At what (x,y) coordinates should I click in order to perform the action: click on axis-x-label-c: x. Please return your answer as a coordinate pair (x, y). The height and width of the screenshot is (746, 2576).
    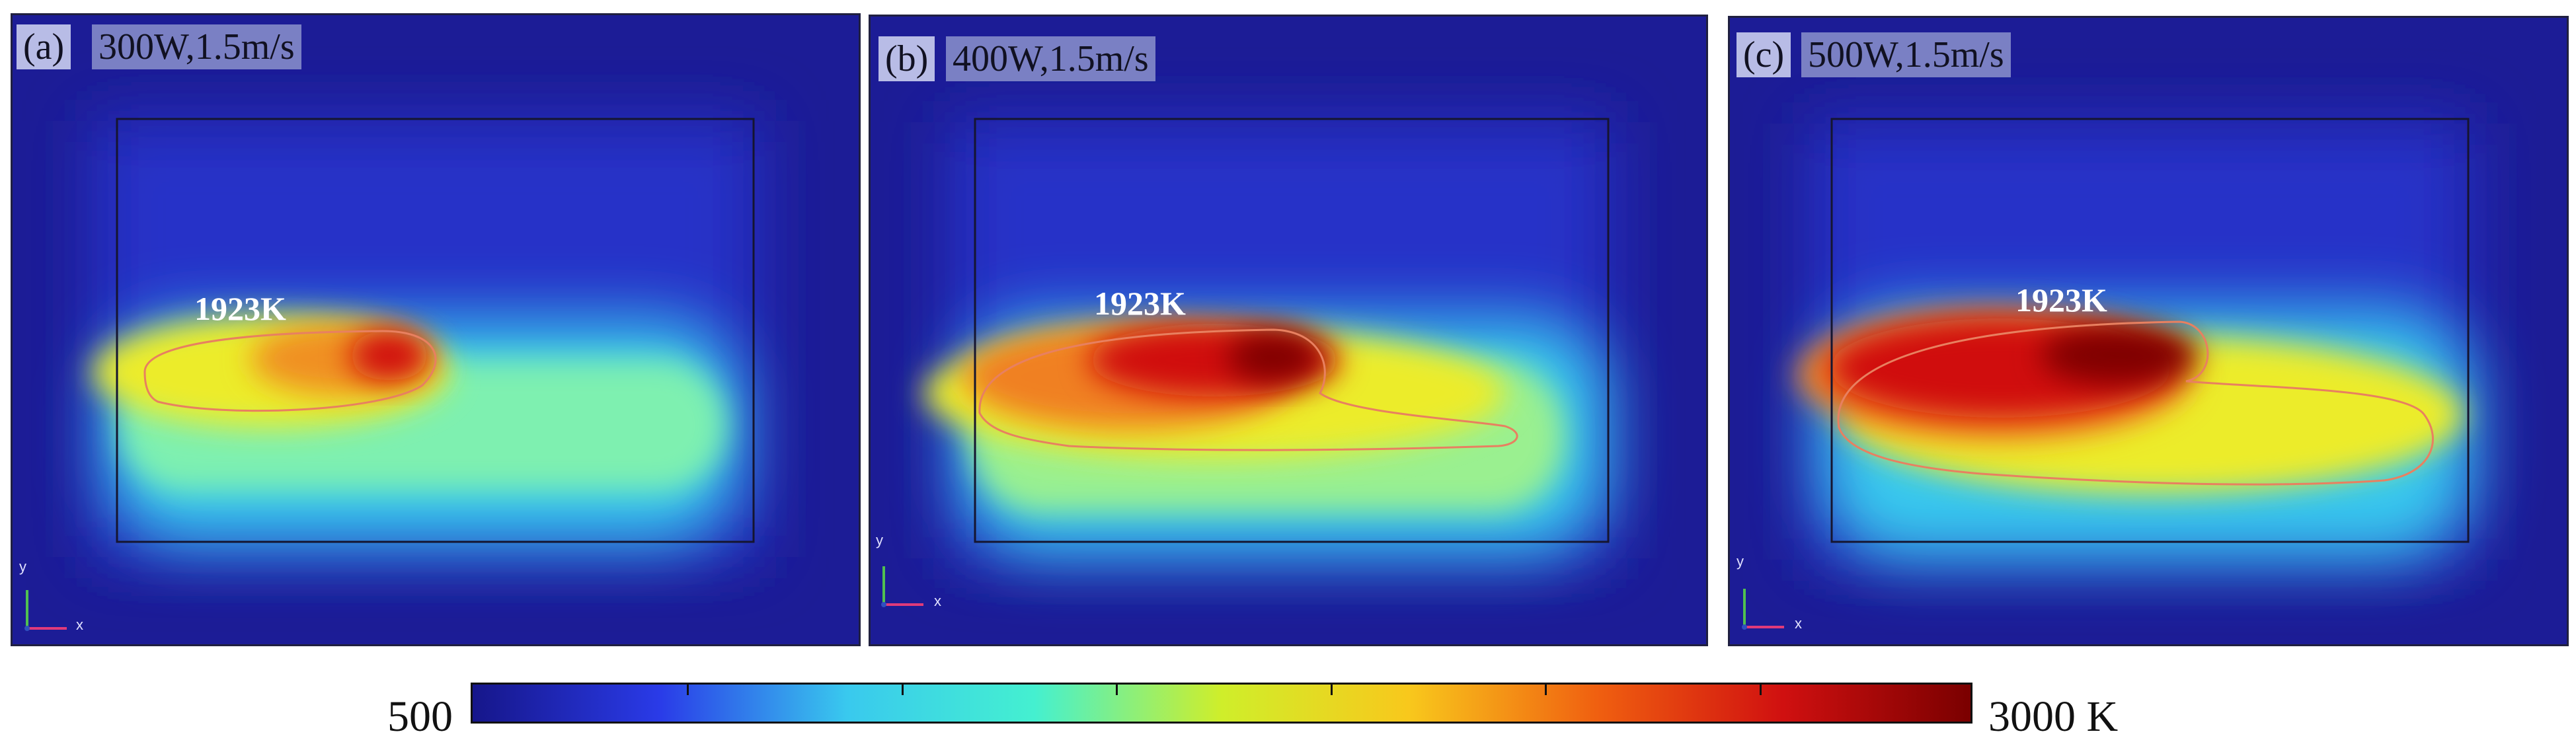
    Looking at the image, I should click on (1798, 623).